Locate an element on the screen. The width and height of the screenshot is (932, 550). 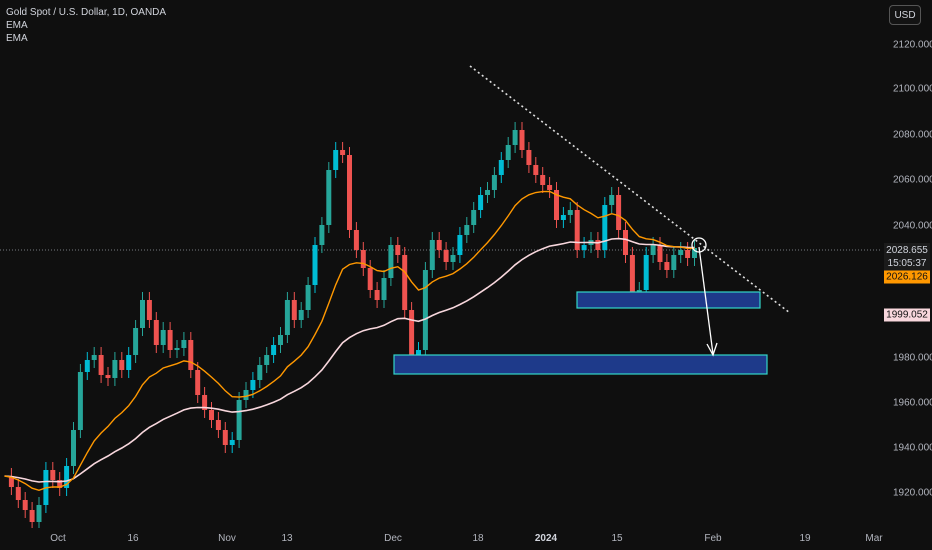
price-tick: 1920.000 is located at coordinates (912, 493).